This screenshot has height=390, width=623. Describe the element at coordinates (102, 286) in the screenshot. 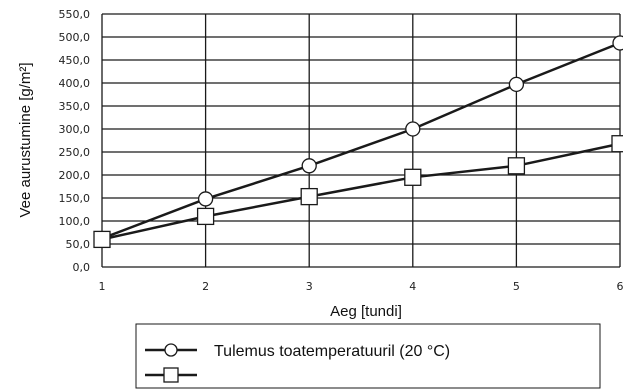

I see `x-tick-label: 1` at that location.